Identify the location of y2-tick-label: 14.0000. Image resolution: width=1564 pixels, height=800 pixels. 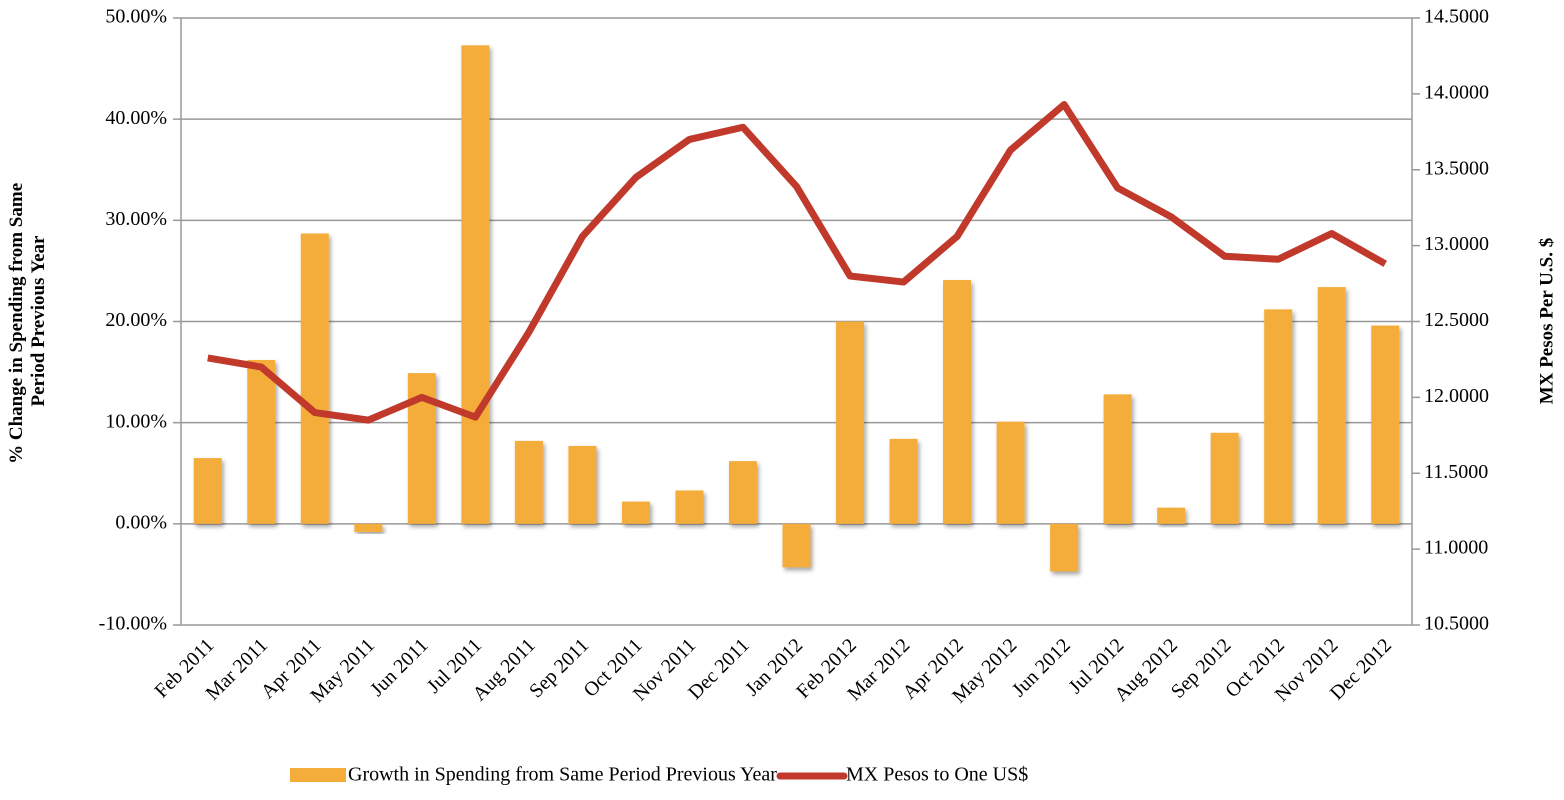
(1456, 92).